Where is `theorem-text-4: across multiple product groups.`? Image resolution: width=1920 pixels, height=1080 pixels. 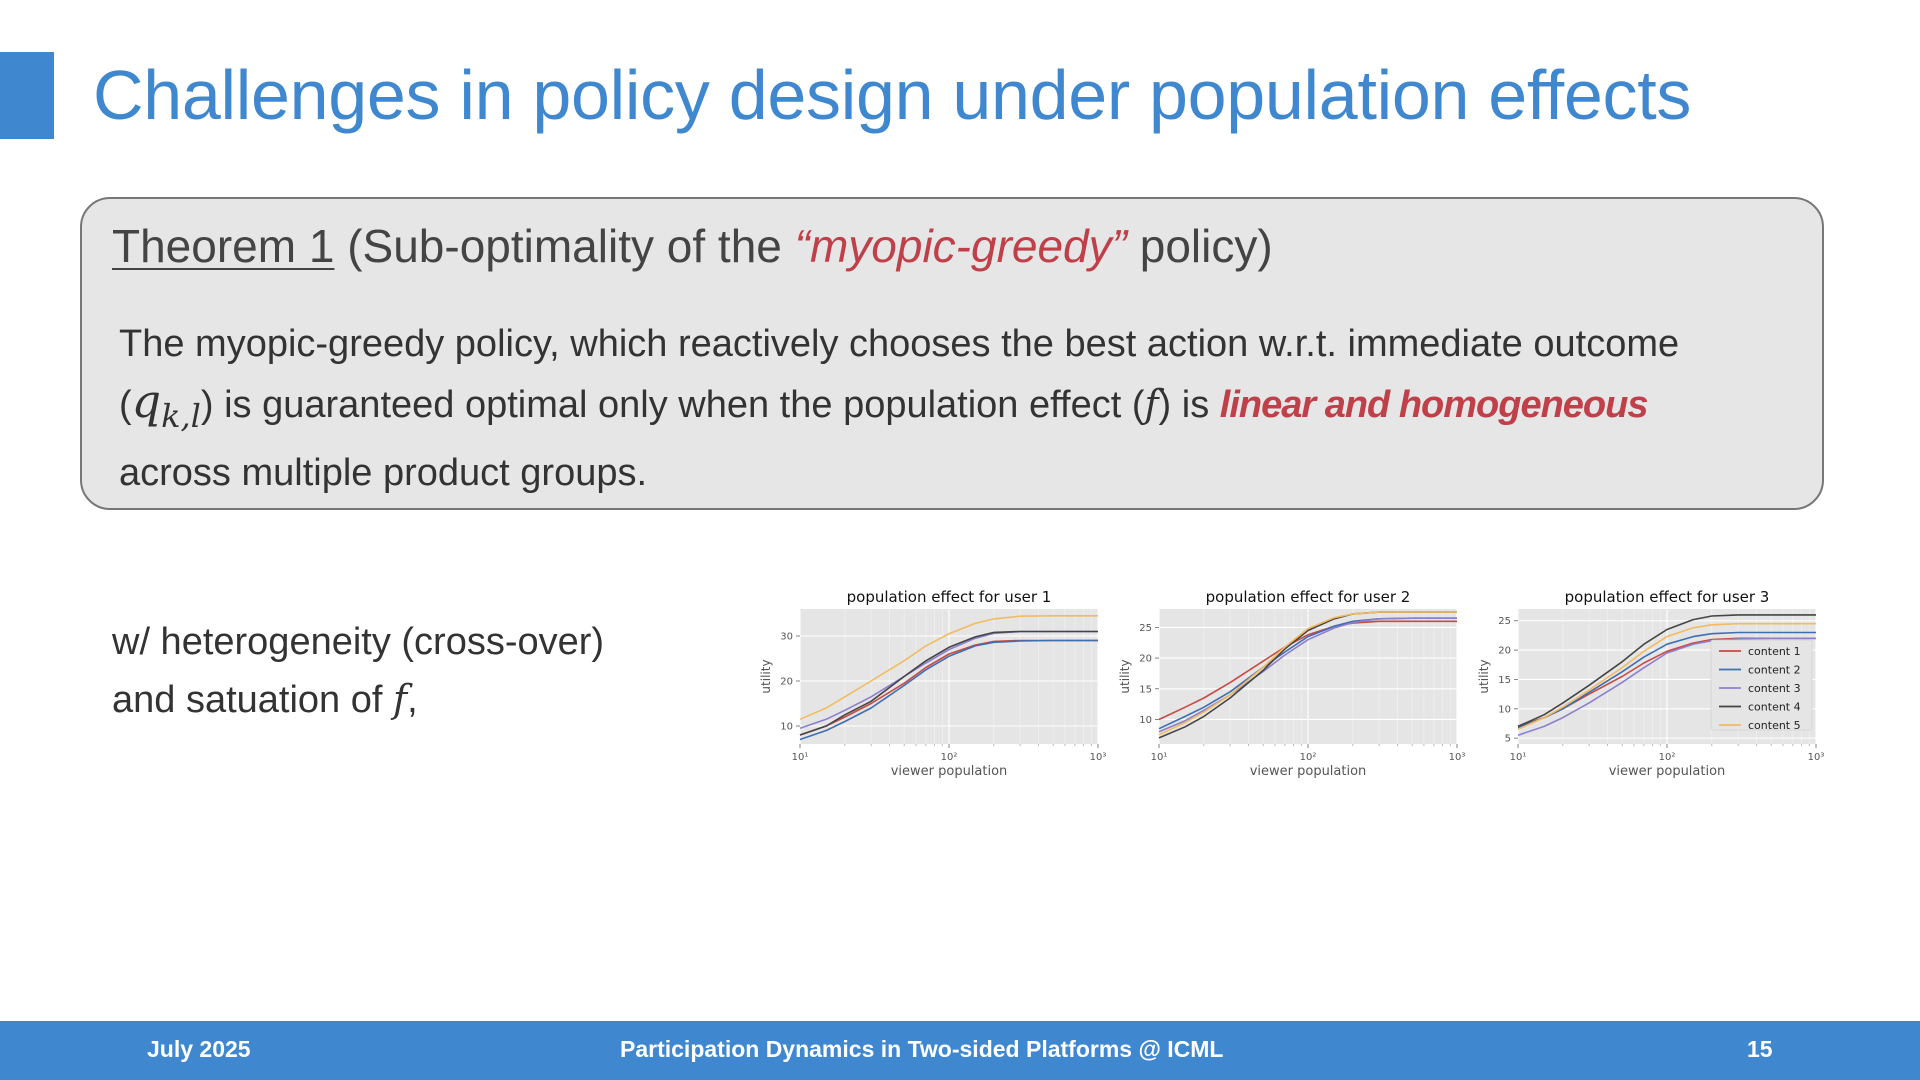
theorem-text-4: across multiple product groups. is located at coordinates (383, 473).